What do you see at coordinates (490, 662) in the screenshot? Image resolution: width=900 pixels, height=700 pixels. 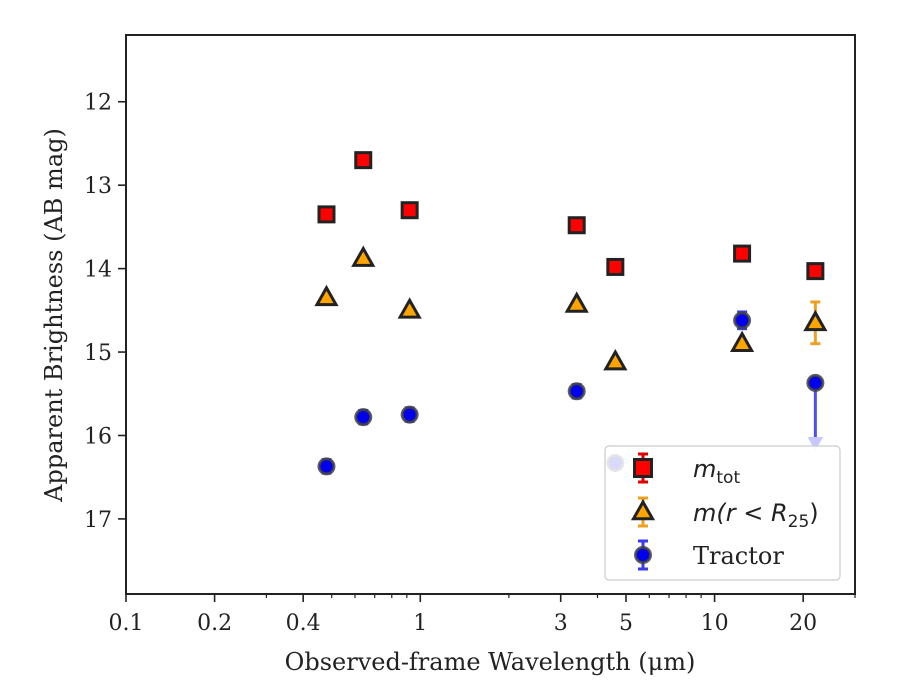 I see `x-axis-label: Observed-frame Wavelength (μm)` at bounding box center [490, 662].